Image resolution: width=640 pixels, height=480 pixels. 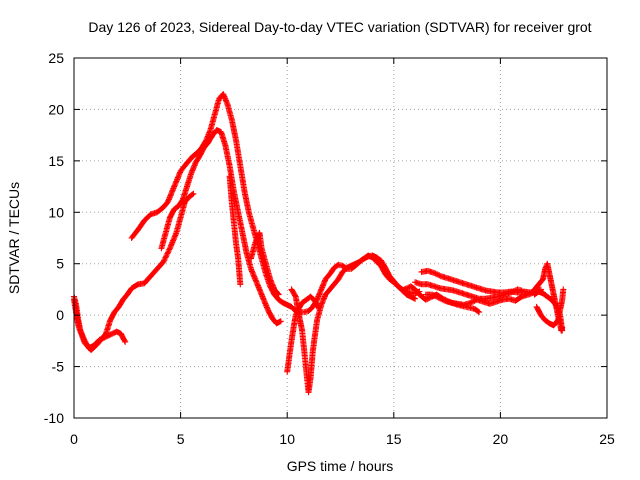 What do you see at coordinates (394, 439) in the screenshot?
I see `x-tick-label: 15` at bounding box center [394, 439].